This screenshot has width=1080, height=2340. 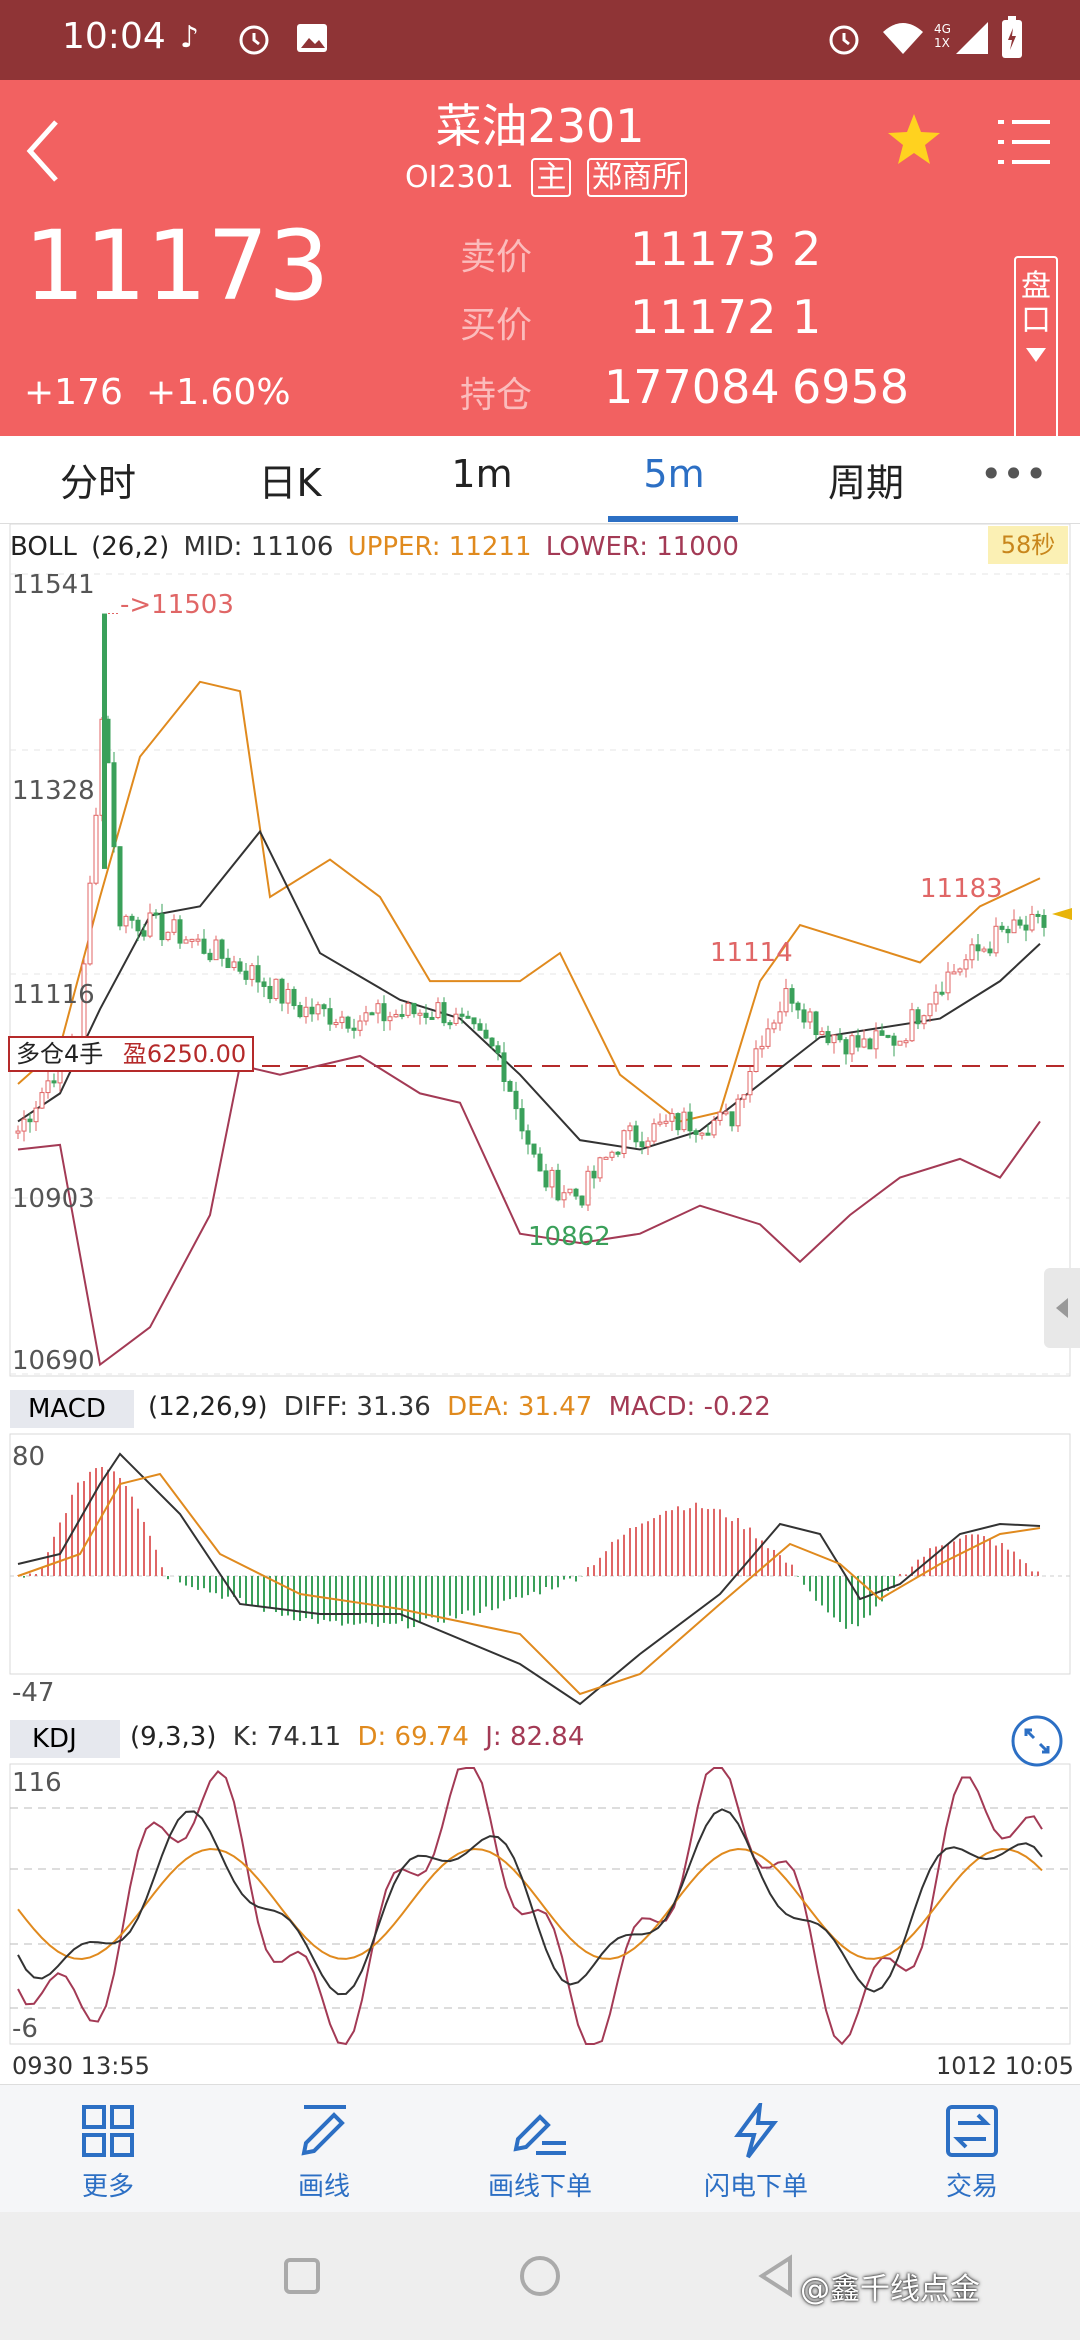 What do you see at coordinates (1037, 1741) in the screenshot?
I see `expand-icon` at bounding box center [1037, 1741].